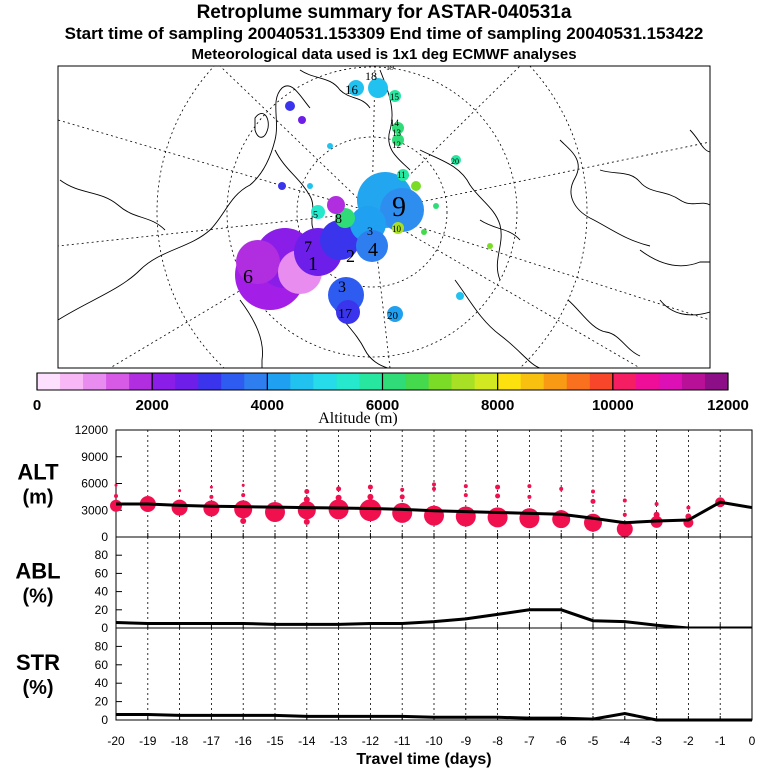  Describe the element at coordinates (395, 97) in the screenshot. I see `map-label-15: 15` at that location.